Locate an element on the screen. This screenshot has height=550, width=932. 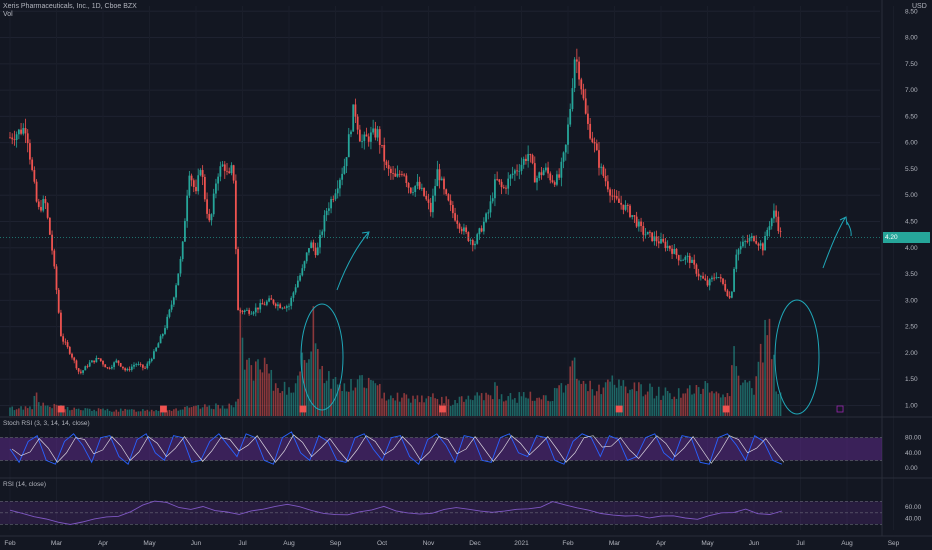
price-axis-tick: 2.50 is located at coordinates (911, 327).